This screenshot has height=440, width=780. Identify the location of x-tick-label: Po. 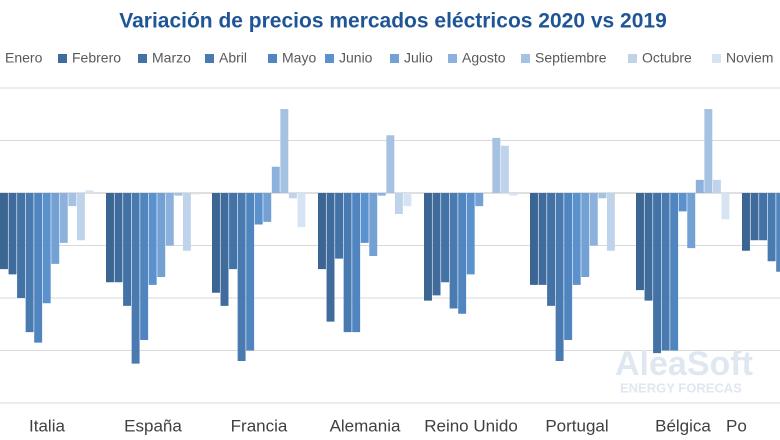
(736, 425).